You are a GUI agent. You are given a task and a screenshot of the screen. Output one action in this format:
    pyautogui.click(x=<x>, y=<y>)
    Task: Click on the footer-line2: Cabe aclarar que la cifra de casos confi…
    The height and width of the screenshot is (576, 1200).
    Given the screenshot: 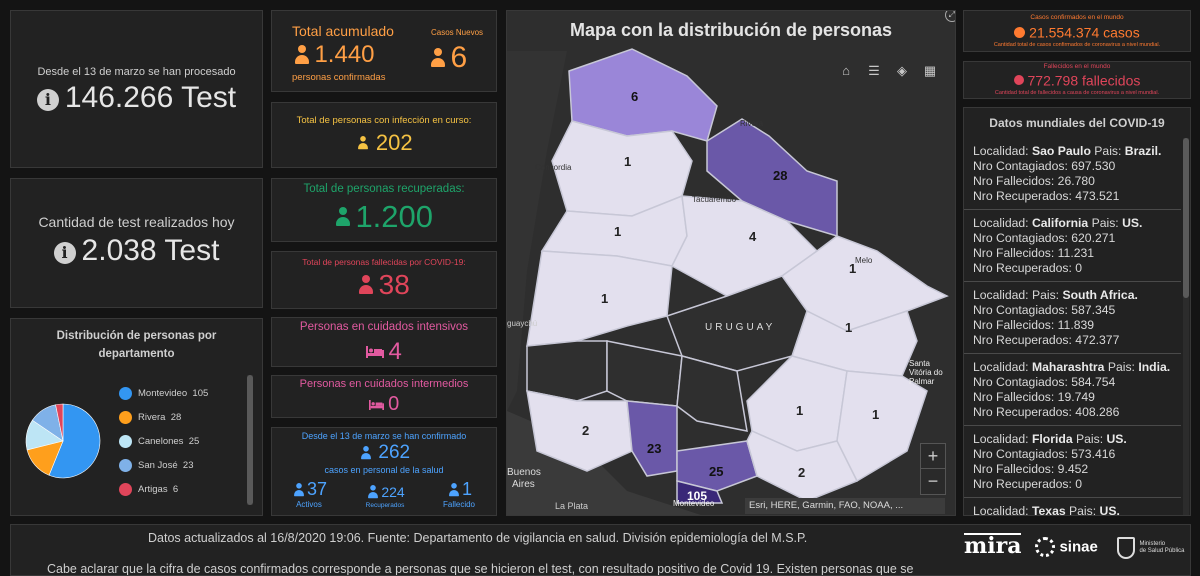 What is the action you would take?
    pyautogui.click(x=480, y=569)
    